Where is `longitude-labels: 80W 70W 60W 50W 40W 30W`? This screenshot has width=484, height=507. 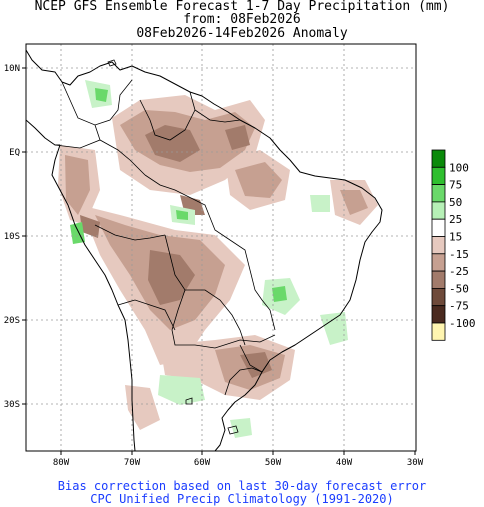
longitude-labels: 80W 70W 60W 50W 40W 30W is located at coordinates (238, 463).